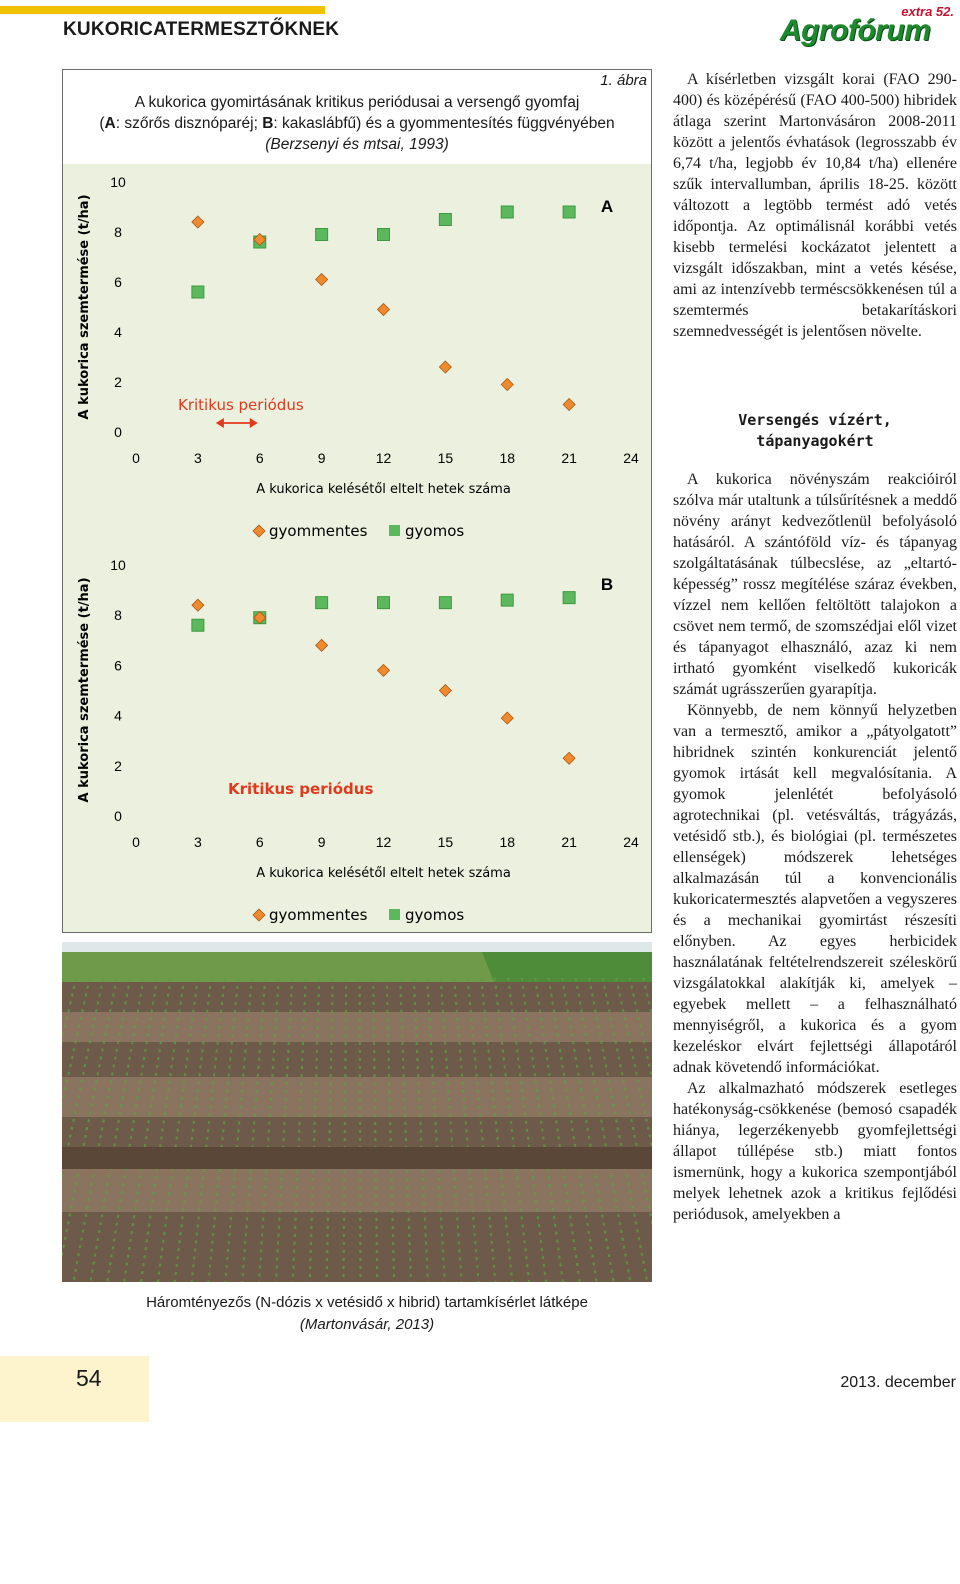  Describe the element at coordinates (623, 80) in the screenshot. I see `figure-label: 1. ábra` at that location.